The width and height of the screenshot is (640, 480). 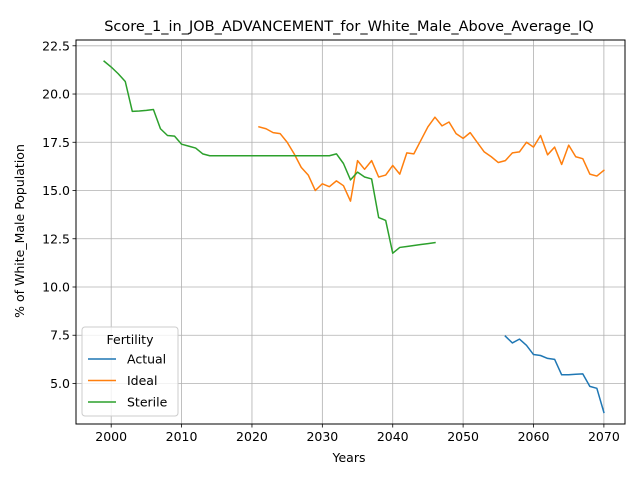 I want to click on legend: Fertility Actual Ideal Sterile, so click(x=130, y=371).